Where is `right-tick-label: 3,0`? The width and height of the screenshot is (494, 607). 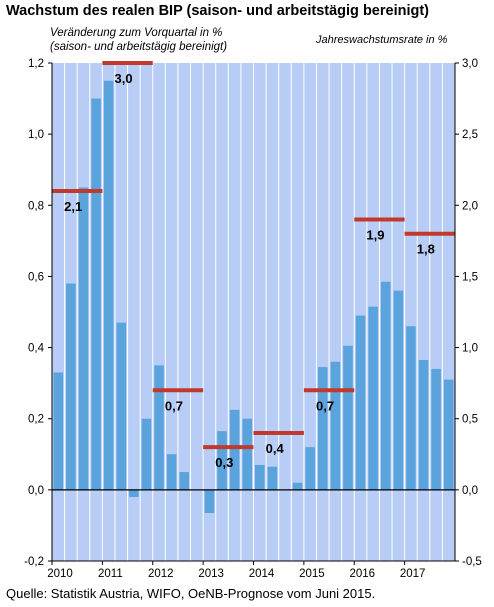 right-tick-label: 3,0 is located at coordinates (470, 64).